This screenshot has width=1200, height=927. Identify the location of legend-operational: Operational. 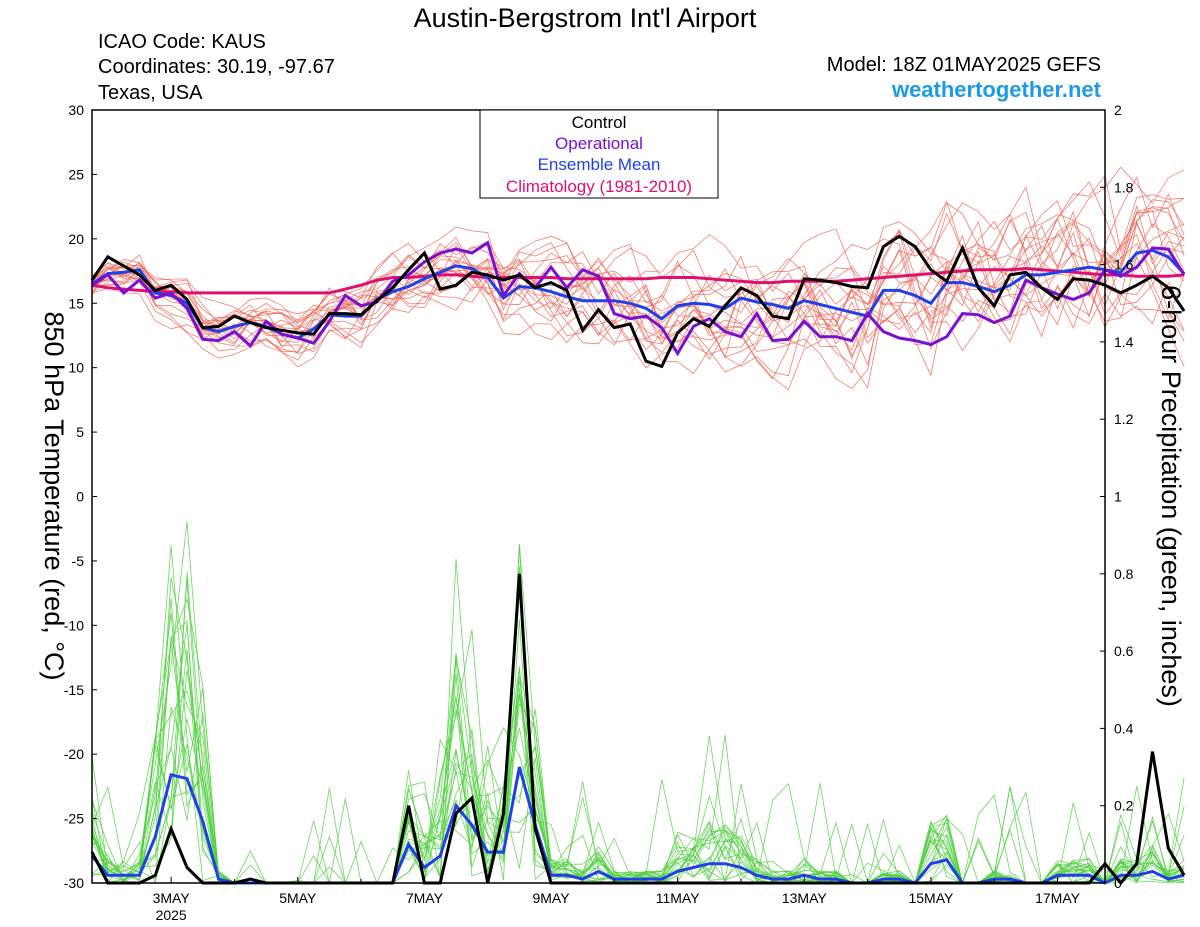
(599, 143).